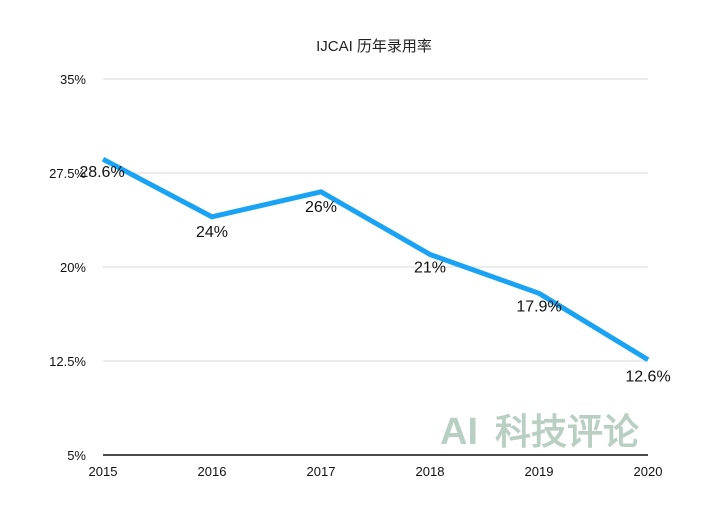 This screenshot has height=519, width=712. Describe the element at coordinates (103, 471) in the screenshot. I see `x-tick-label: 2015` at that location.